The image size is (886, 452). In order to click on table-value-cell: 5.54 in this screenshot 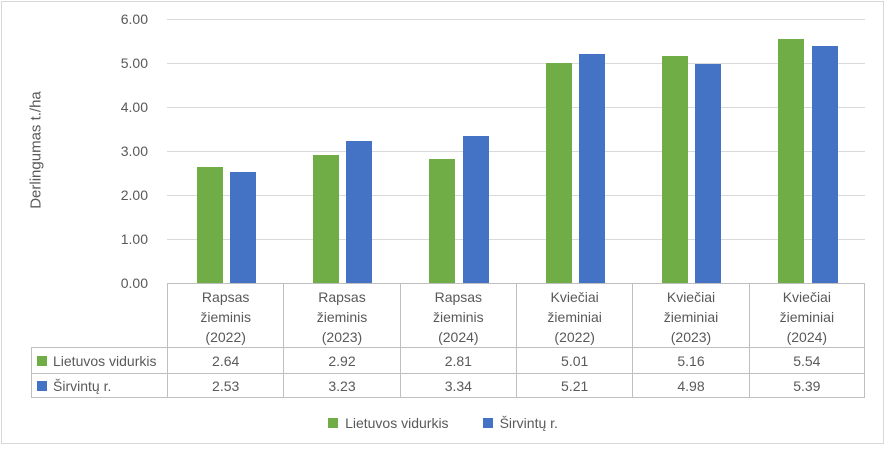, I will do `click(806, 360)`.